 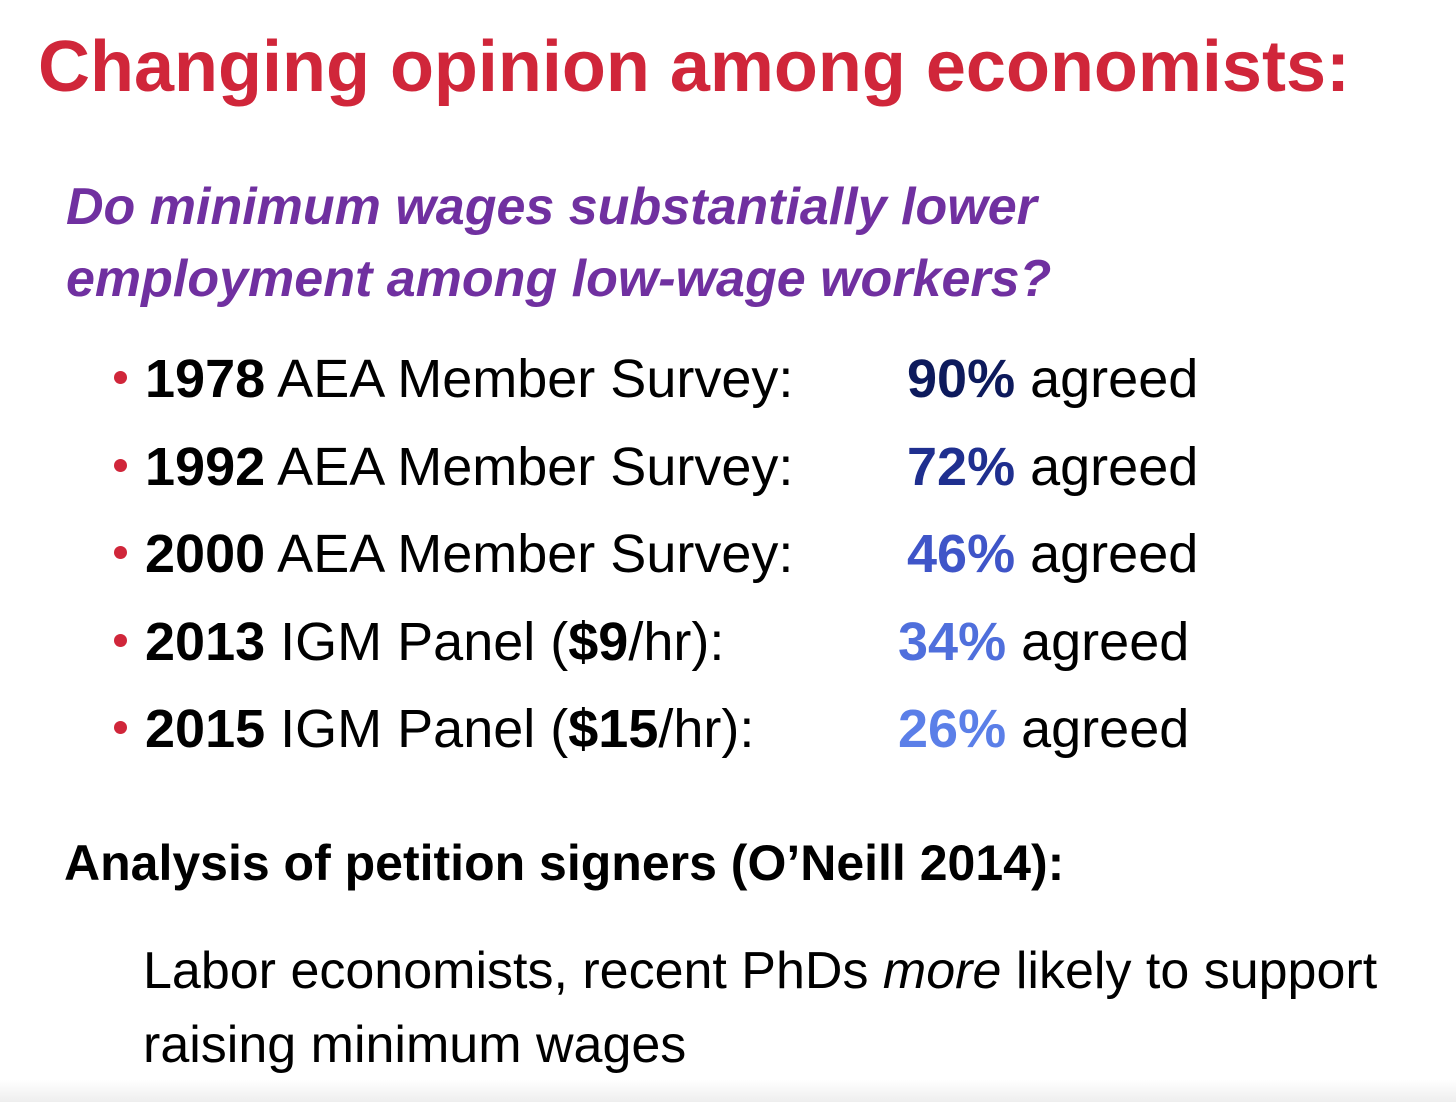 What do you see at coordinates (559, 279) in the screenshot?
I see `question-line: employment among low-wage workers?` at bounding box center [559, 279].